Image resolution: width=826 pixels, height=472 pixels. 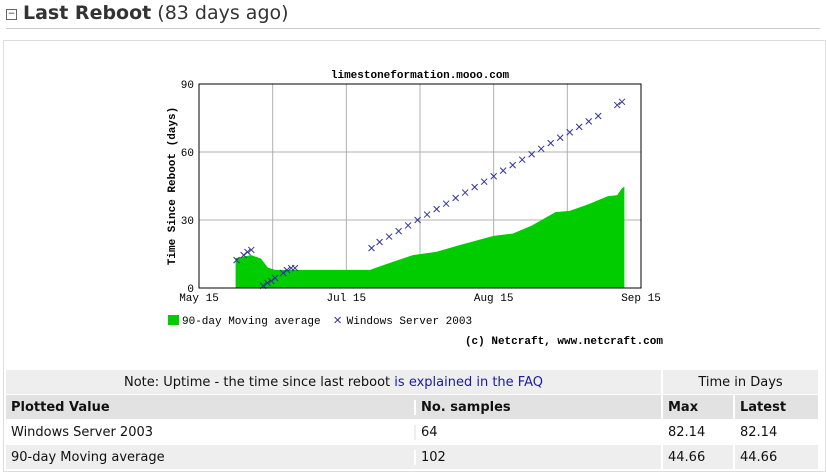 I want to click on section-title: Last Reboot, so click(x=87, y=13).